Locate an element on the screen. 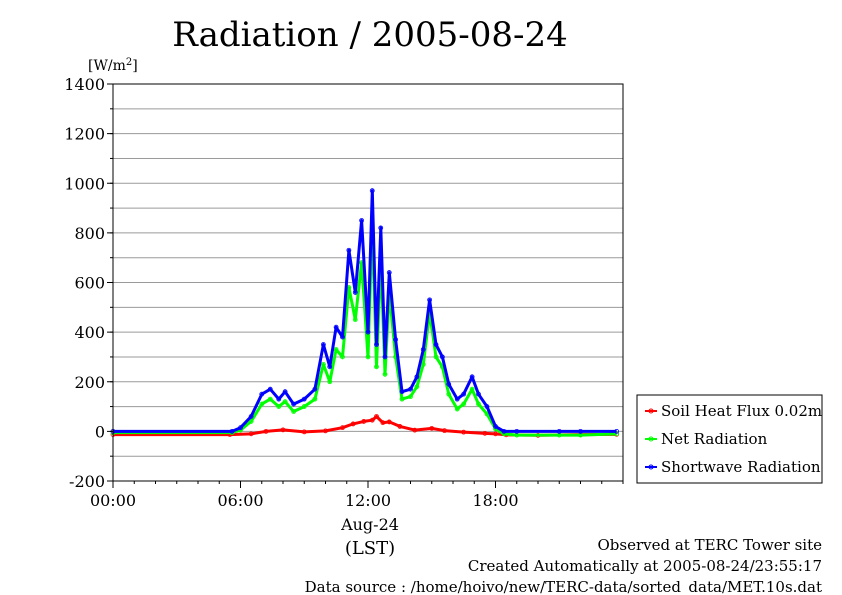 The image size is (842, 595). y-axis-unit-base: [W/m is located at coordinates (107, 66).